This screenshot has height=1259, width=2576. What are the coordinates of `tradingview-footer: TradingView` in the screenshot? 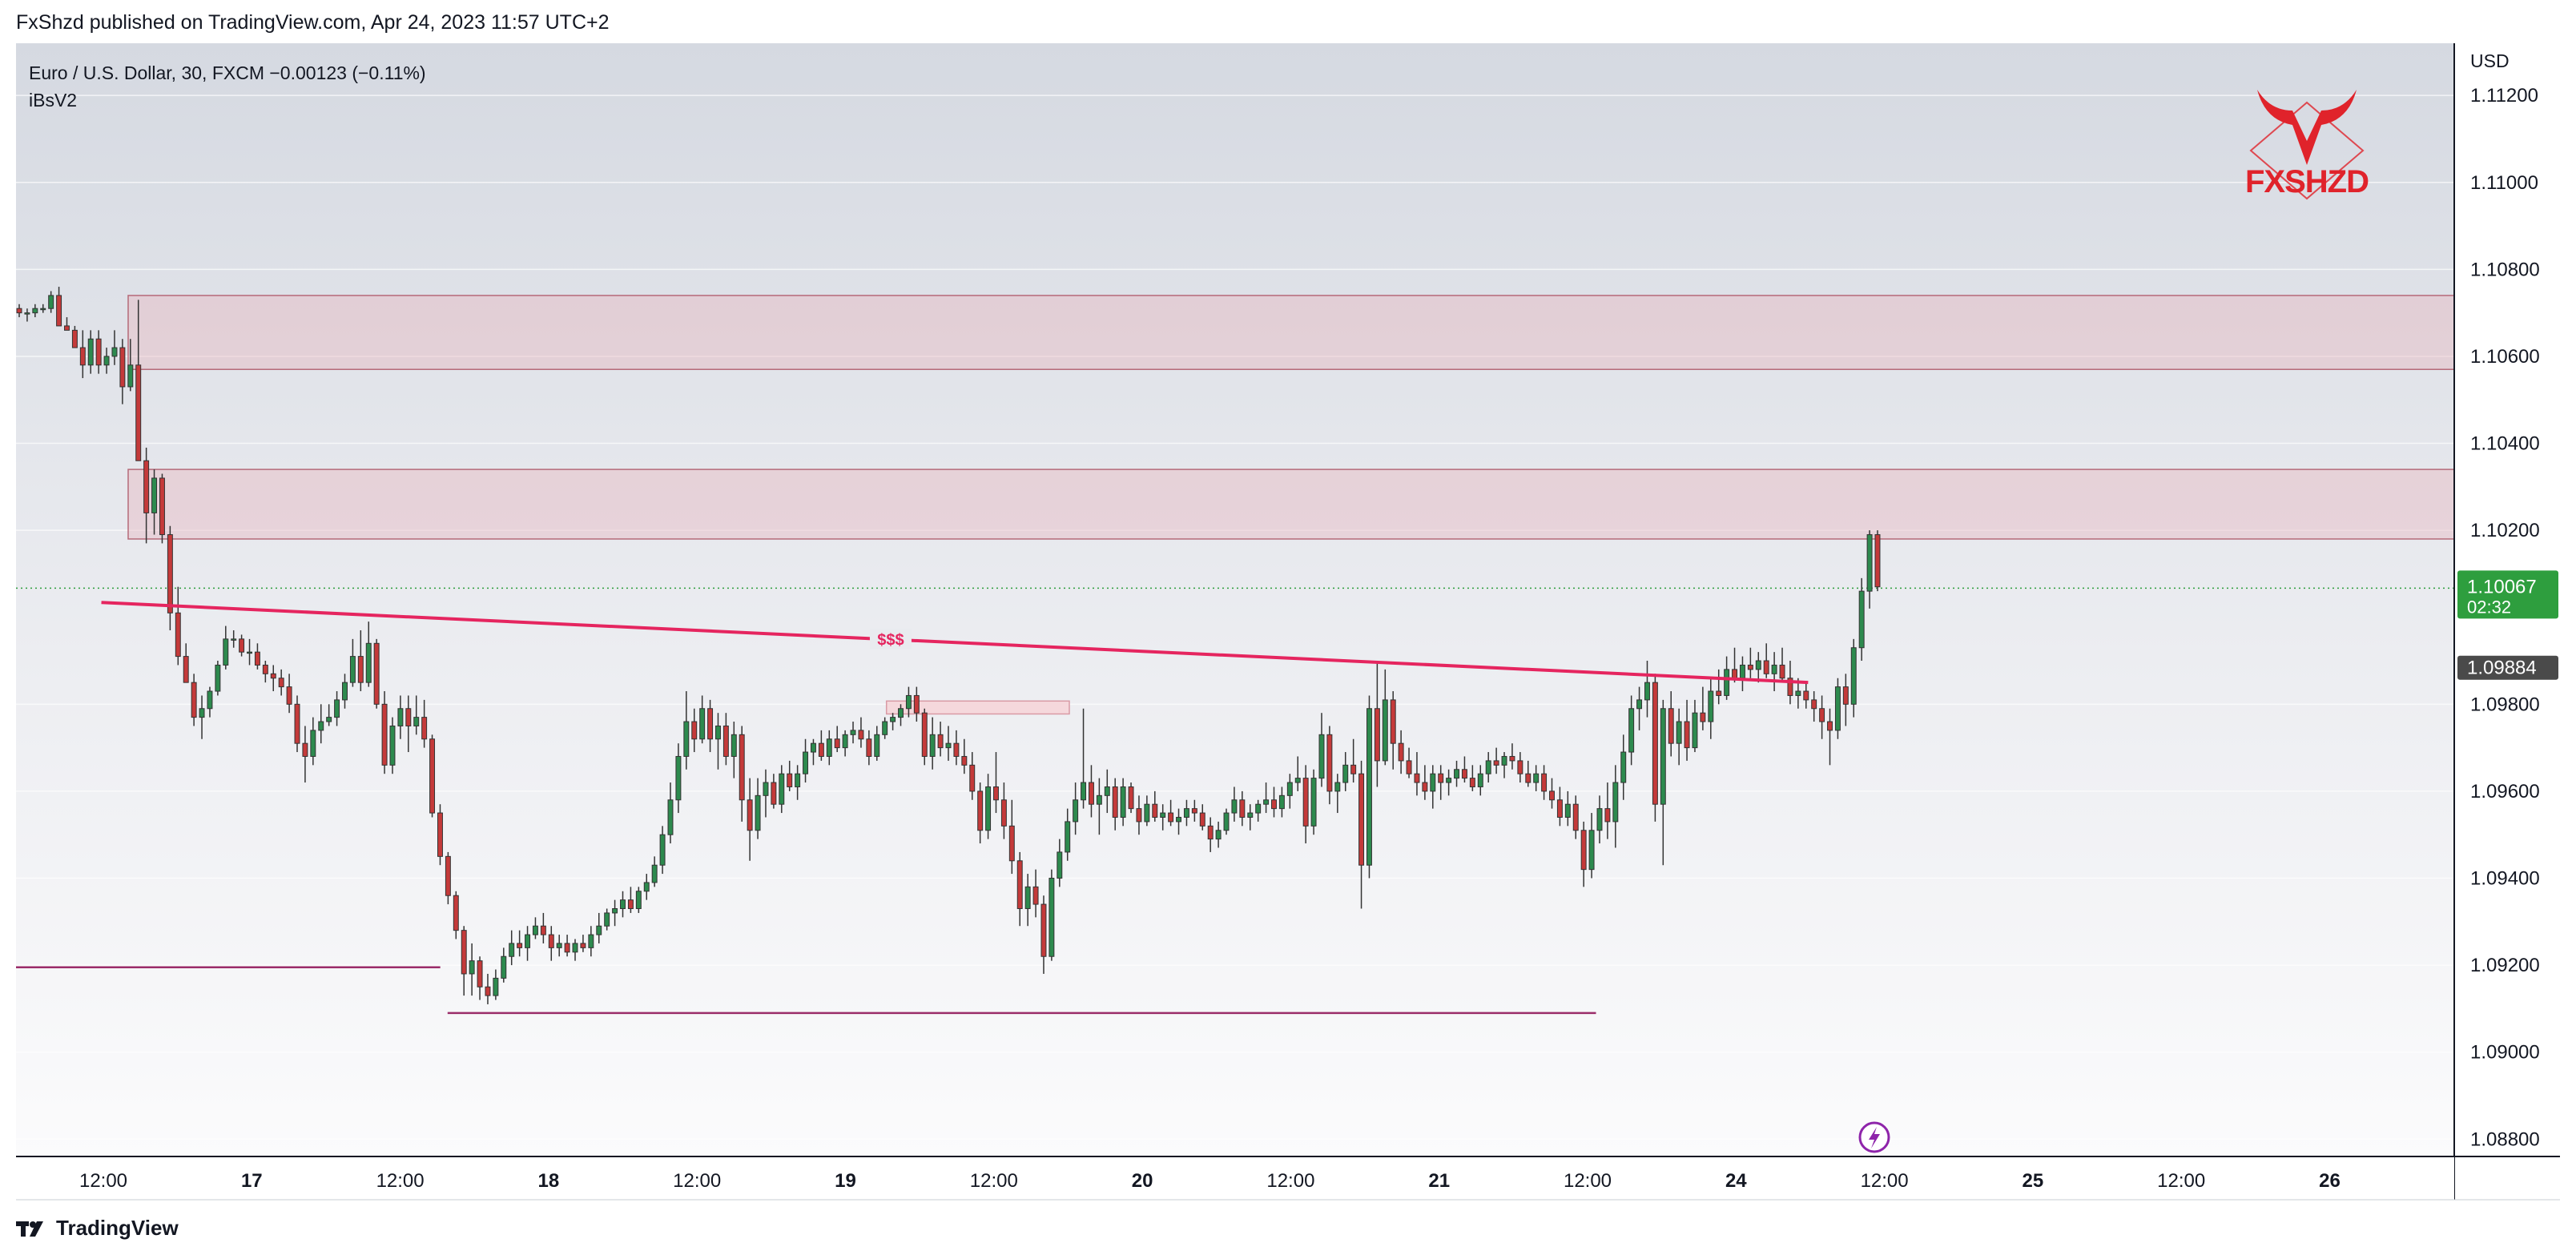 It's located at (97, 1228).